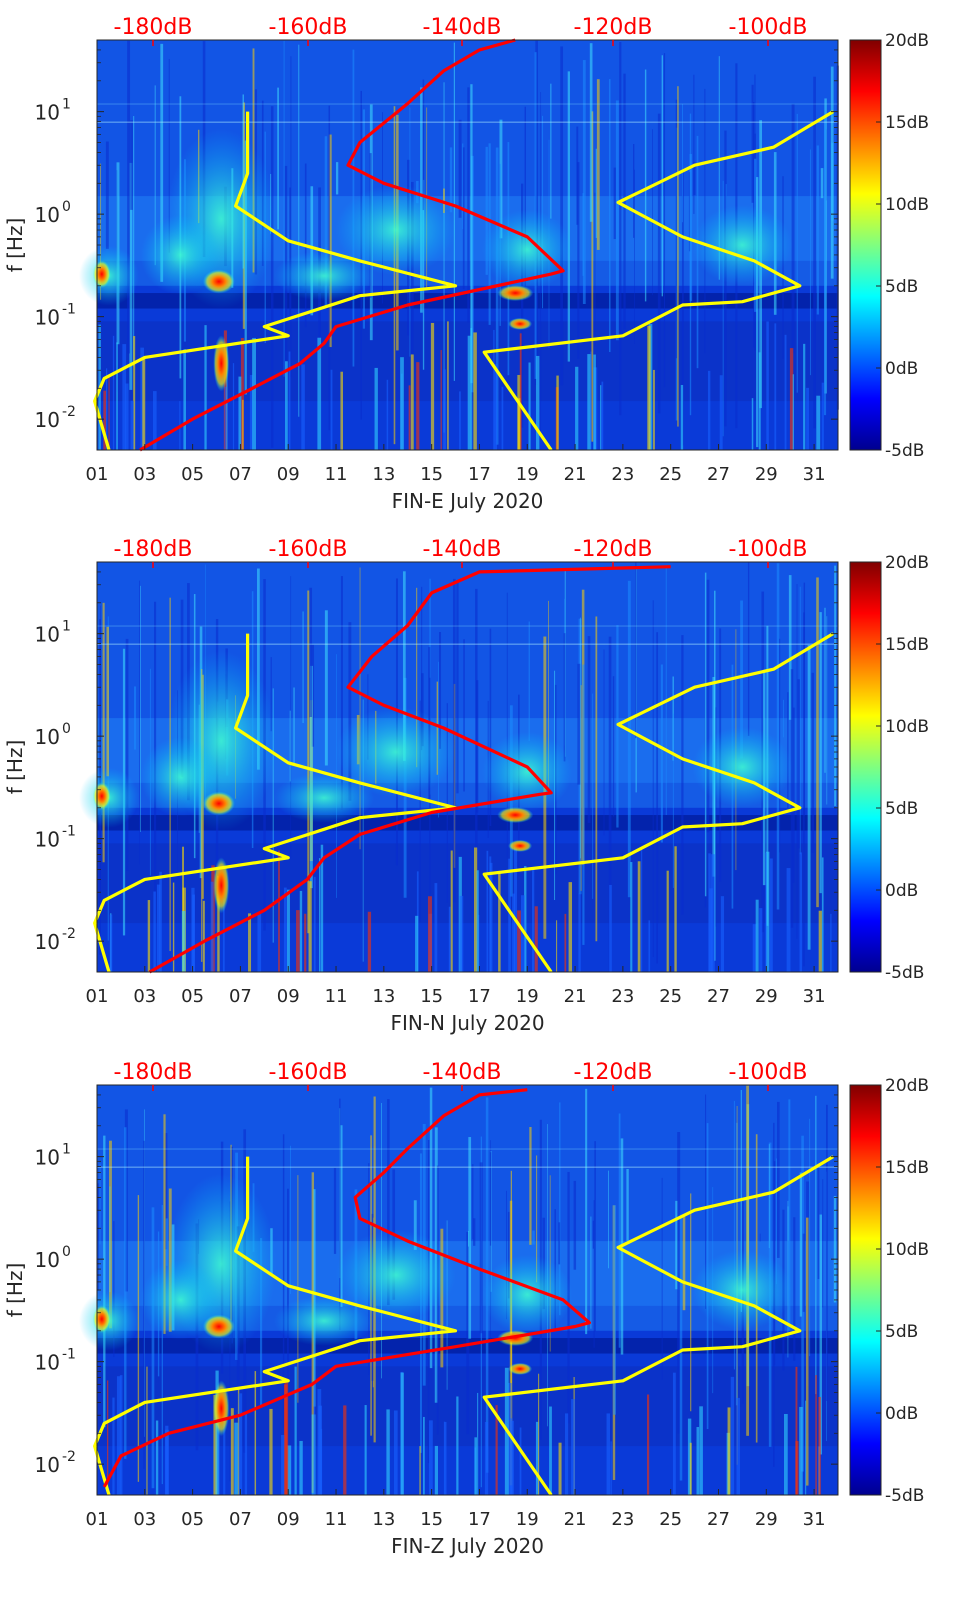 Image resolution: width=962 pixels, height=1603 pixels. What do you see at coordinates (467, 1023) in the screenshot?
I see `x-axis-label: FIN-N July 2020` at bounding box center [467, 1023].